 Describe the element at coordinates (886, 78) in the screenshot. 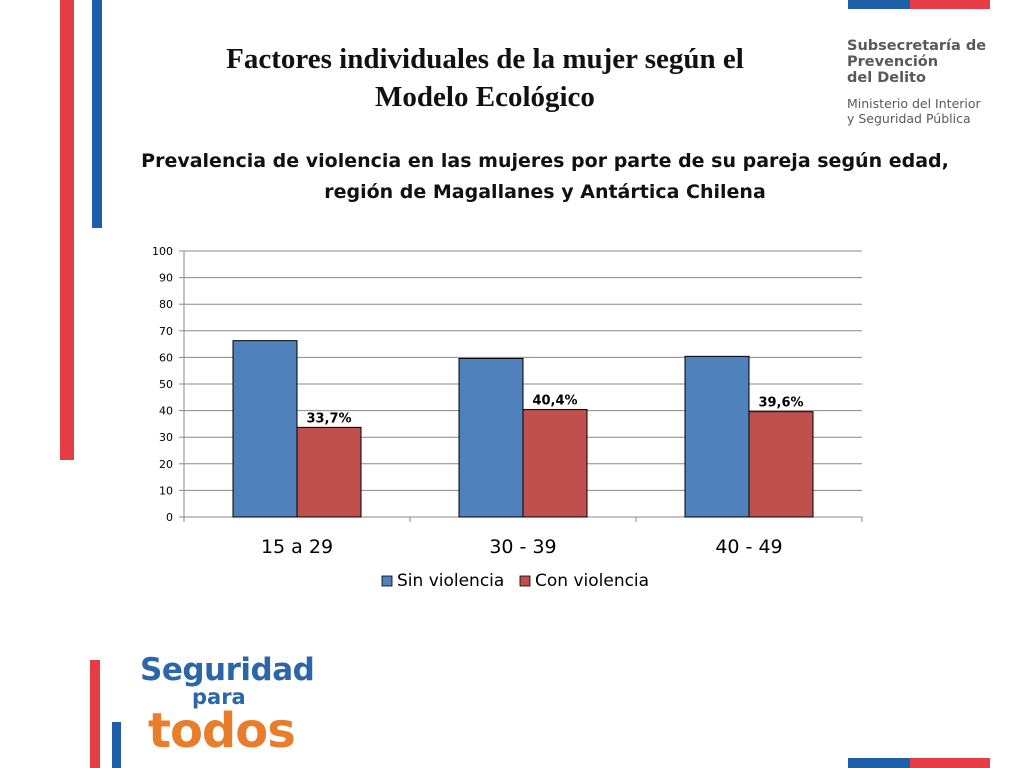

I see `ministry-logo-line-3: del Delito` at that location.